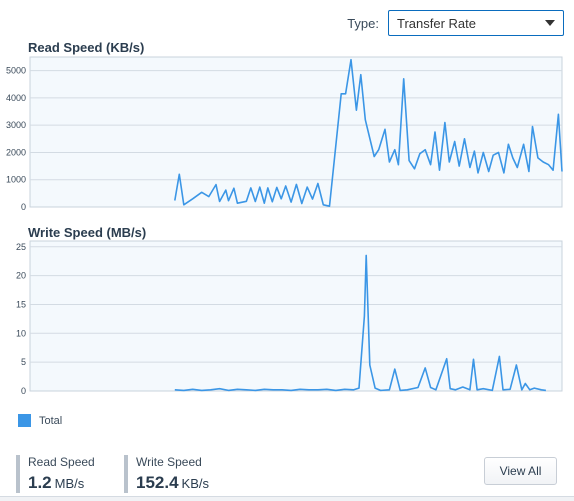 The image size is (574, 501). I want to click on type-label: Type:, so click(363, 23).